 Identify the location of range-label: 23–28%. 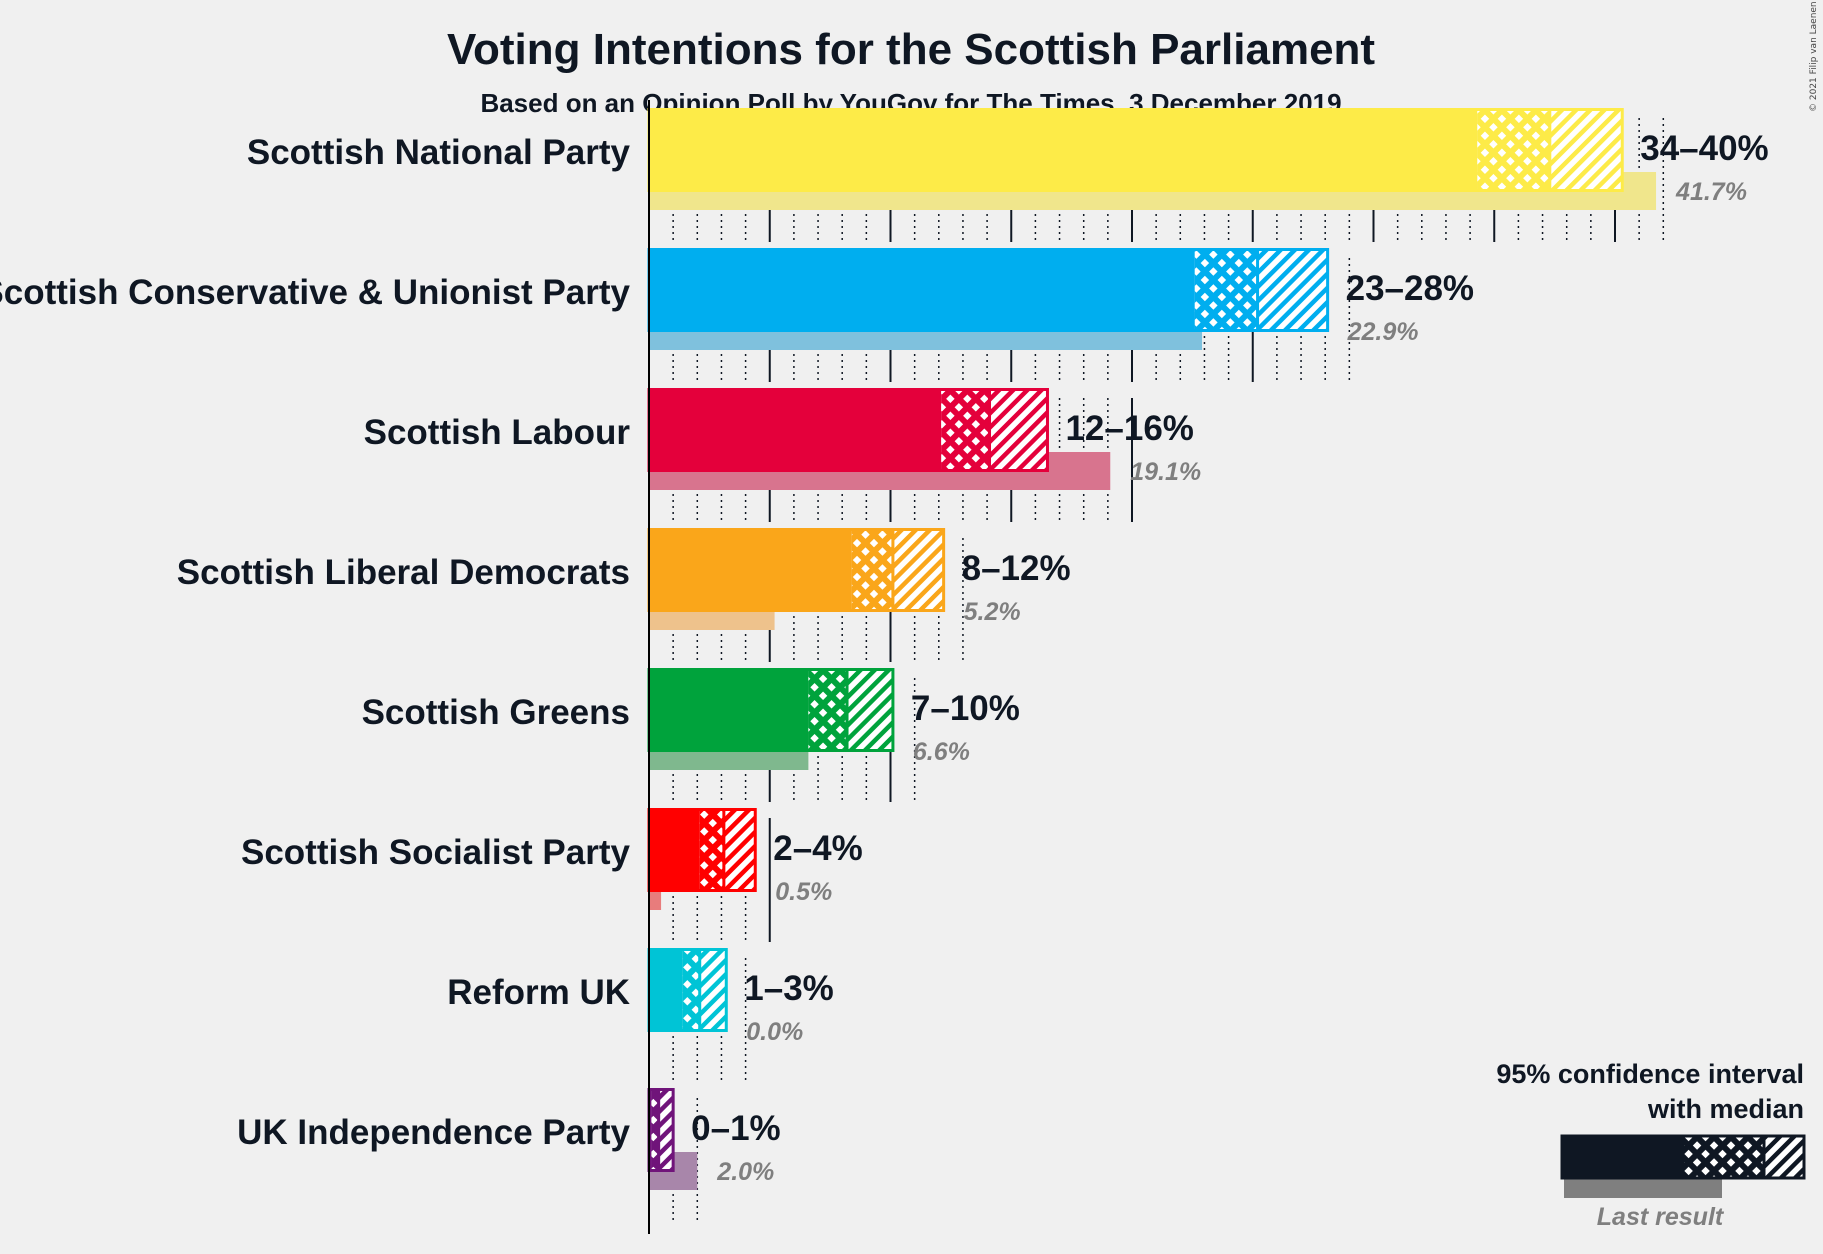
(1410, 288).